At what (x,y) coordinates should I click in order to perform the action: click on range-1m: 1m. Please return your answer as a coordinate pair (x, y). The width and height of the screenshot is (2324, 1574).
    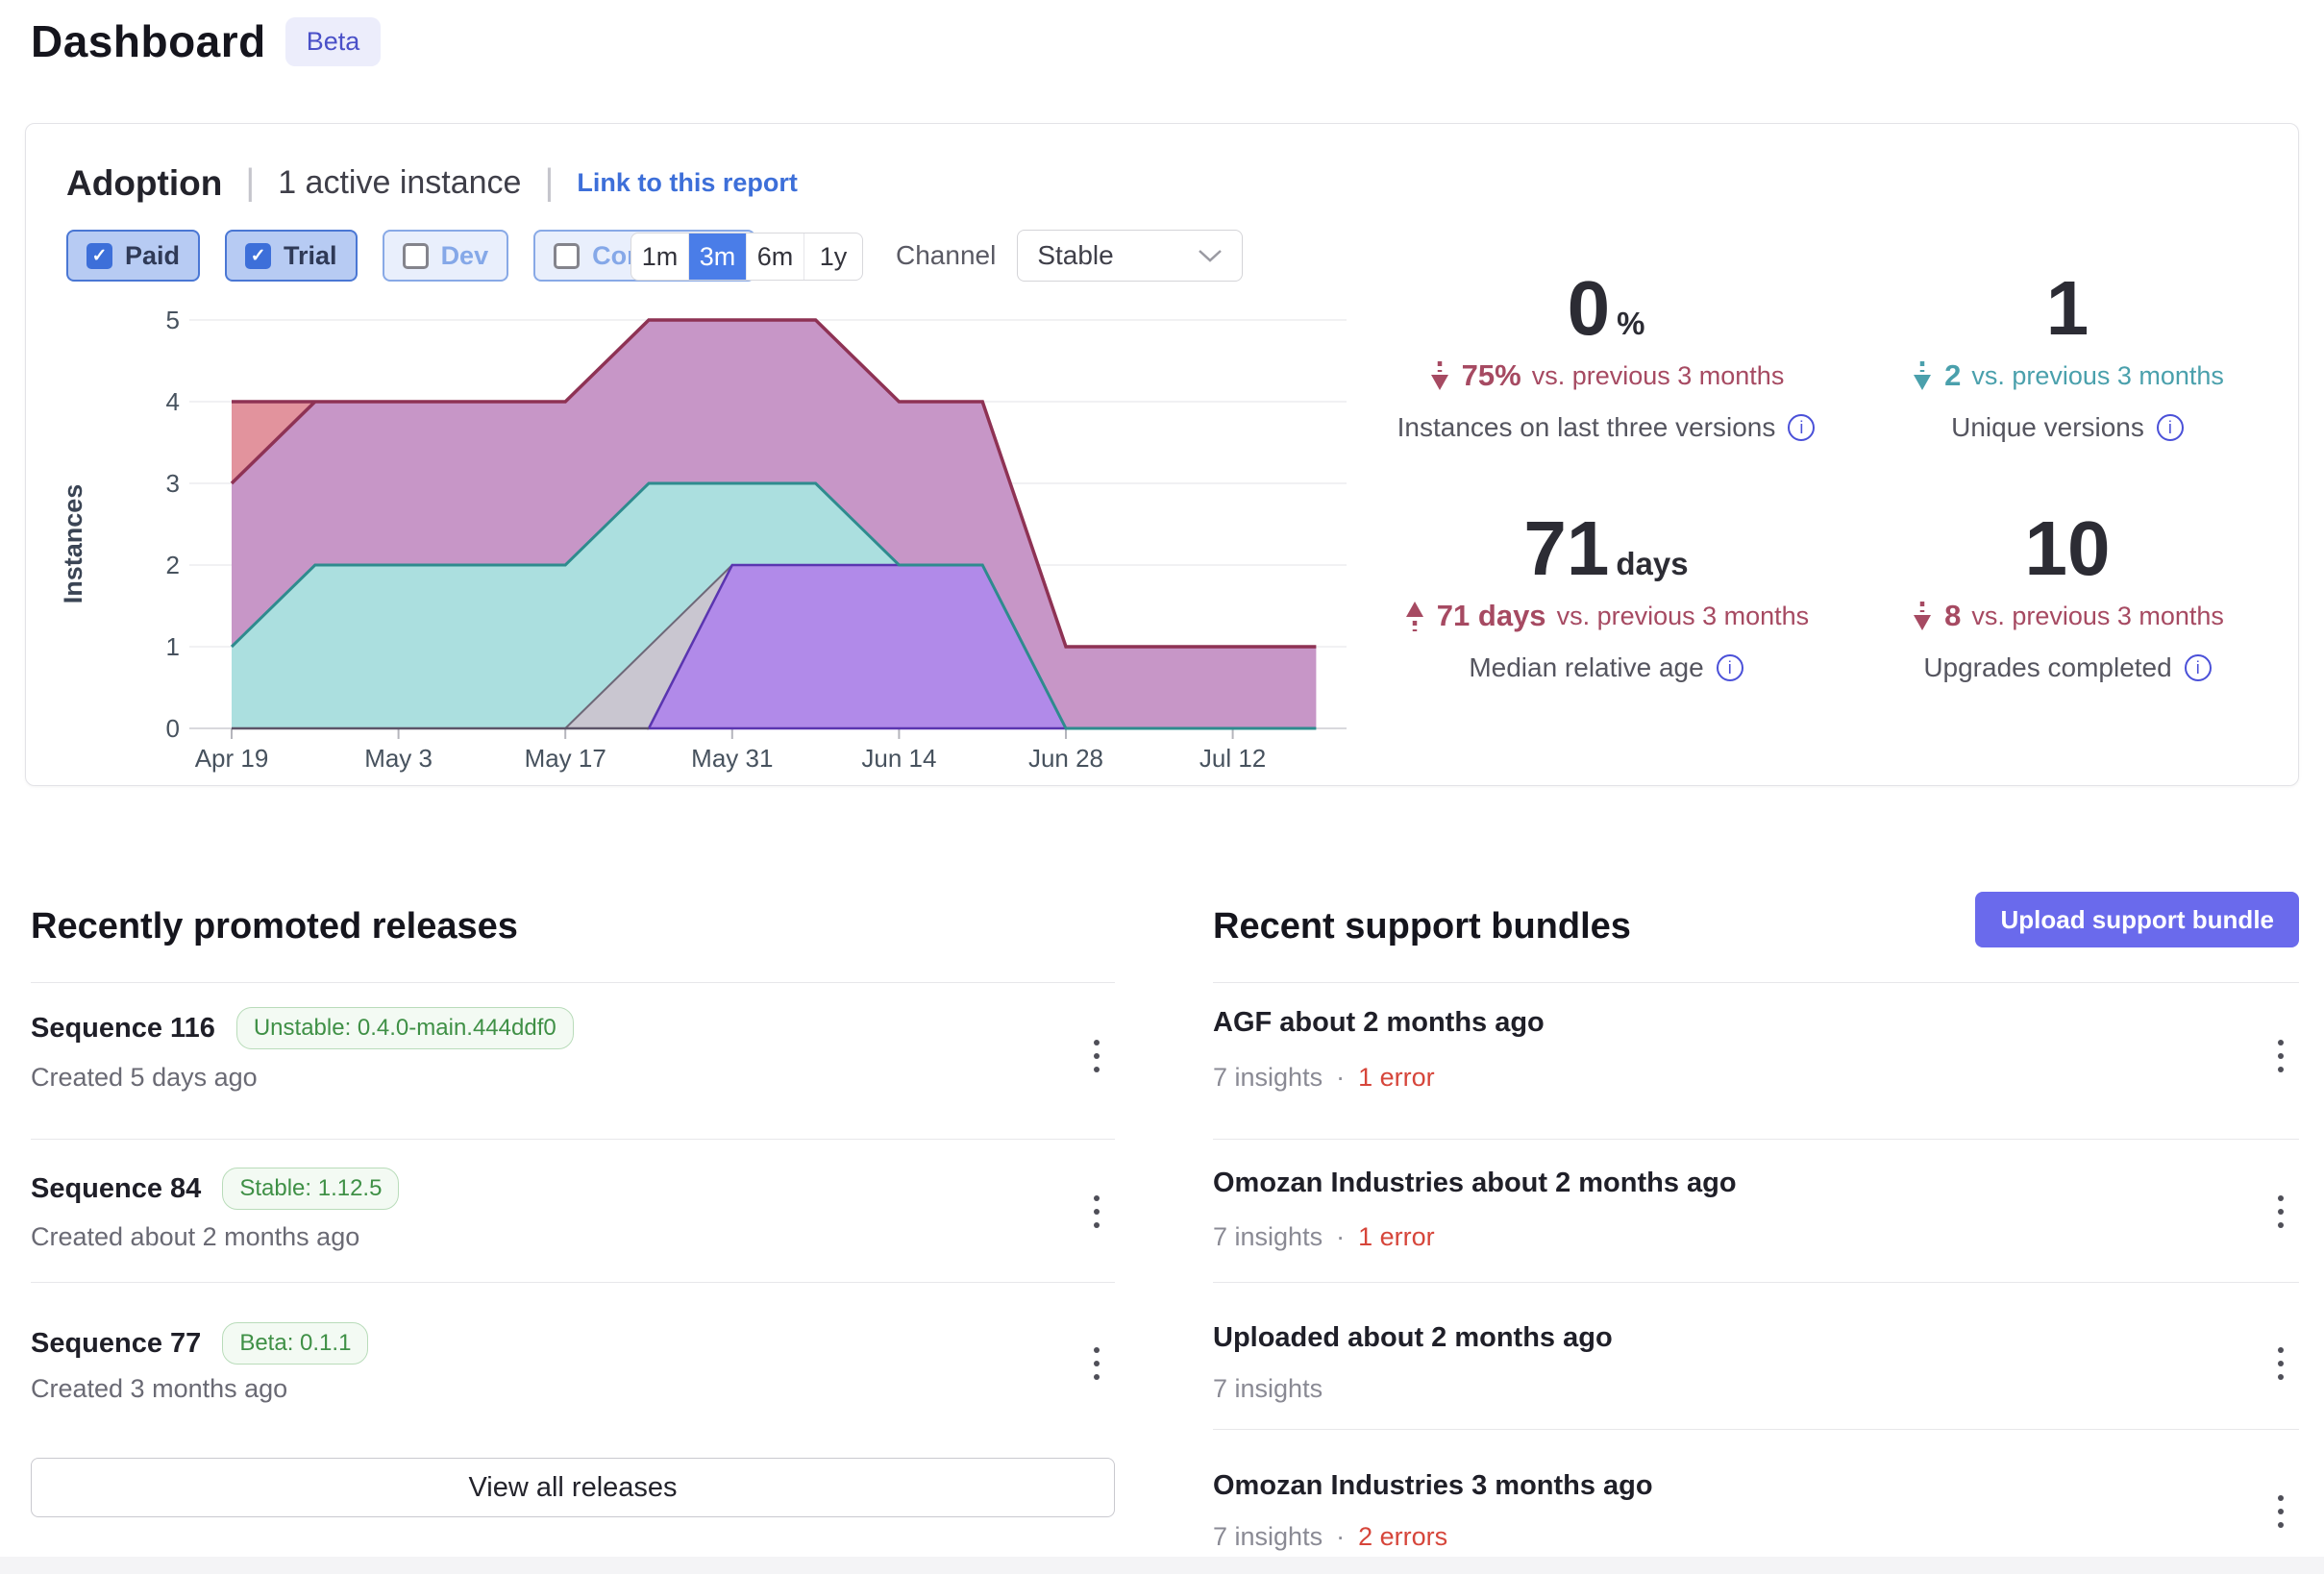
    Looking at the image, I should click on (660, 257).